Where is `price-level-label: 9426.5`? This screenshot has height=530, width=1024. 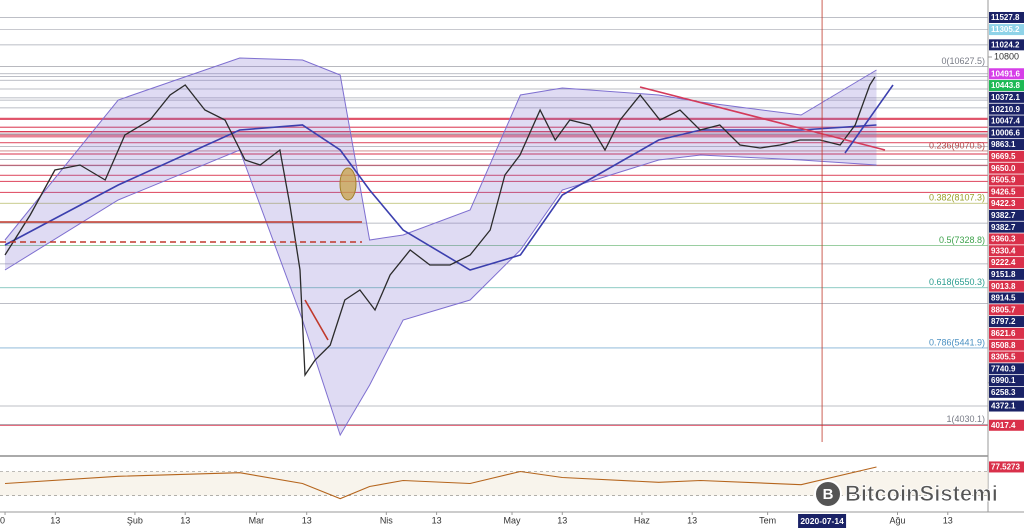
price-level-label: 9426.5 is located at coordinates (1003, 191).